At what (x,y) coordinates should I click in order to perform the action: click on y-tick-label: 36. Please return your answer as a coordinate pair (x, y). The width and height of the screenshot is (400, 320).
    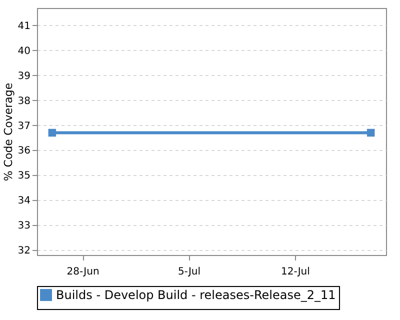
    Looking at the image, I should click on (24, 151).